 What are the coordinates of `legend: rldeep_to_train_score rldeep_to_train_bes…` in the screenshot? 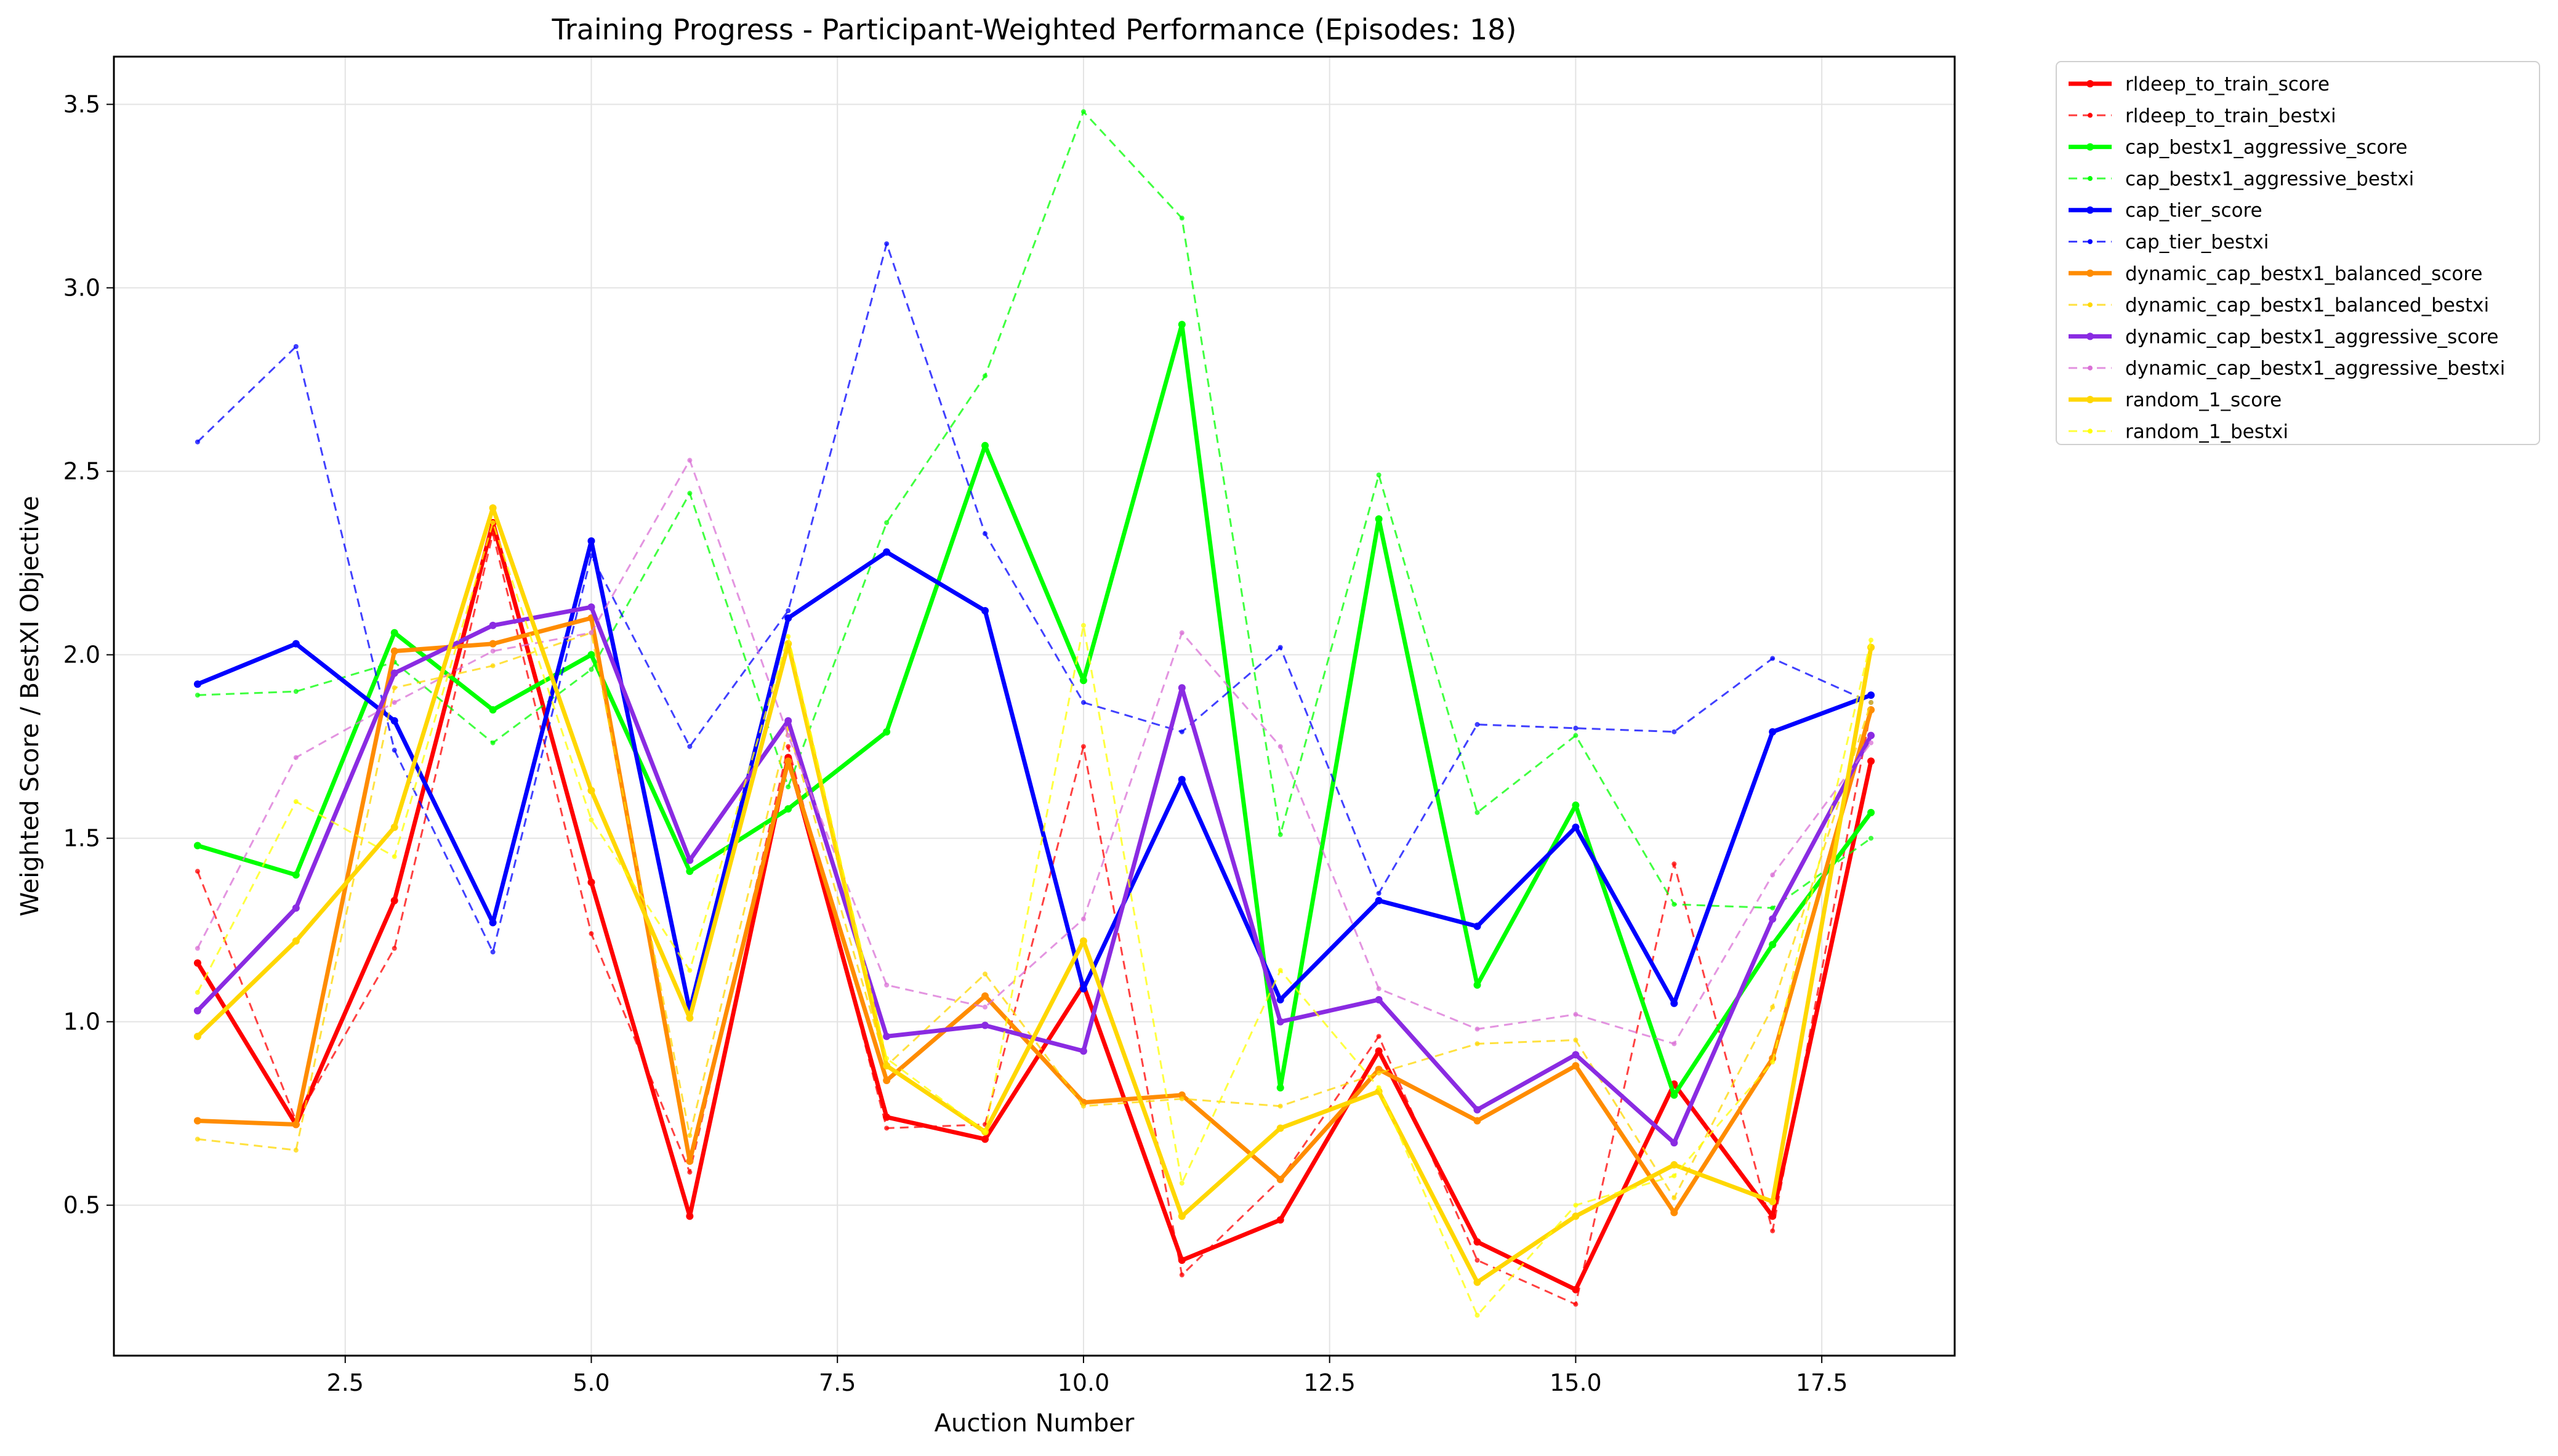 It's located at (2298, 253).